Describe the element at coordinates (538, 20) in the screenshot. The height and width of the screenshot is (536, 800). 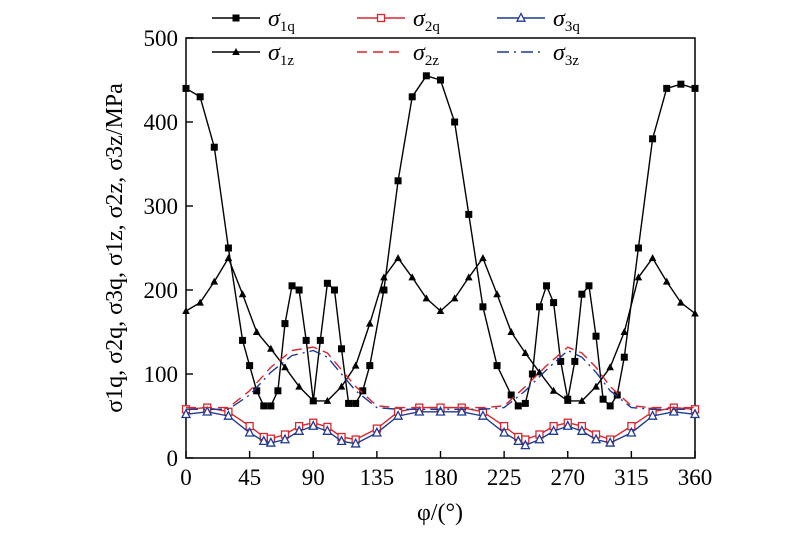
I see `legend-item: σ3q` at that location.